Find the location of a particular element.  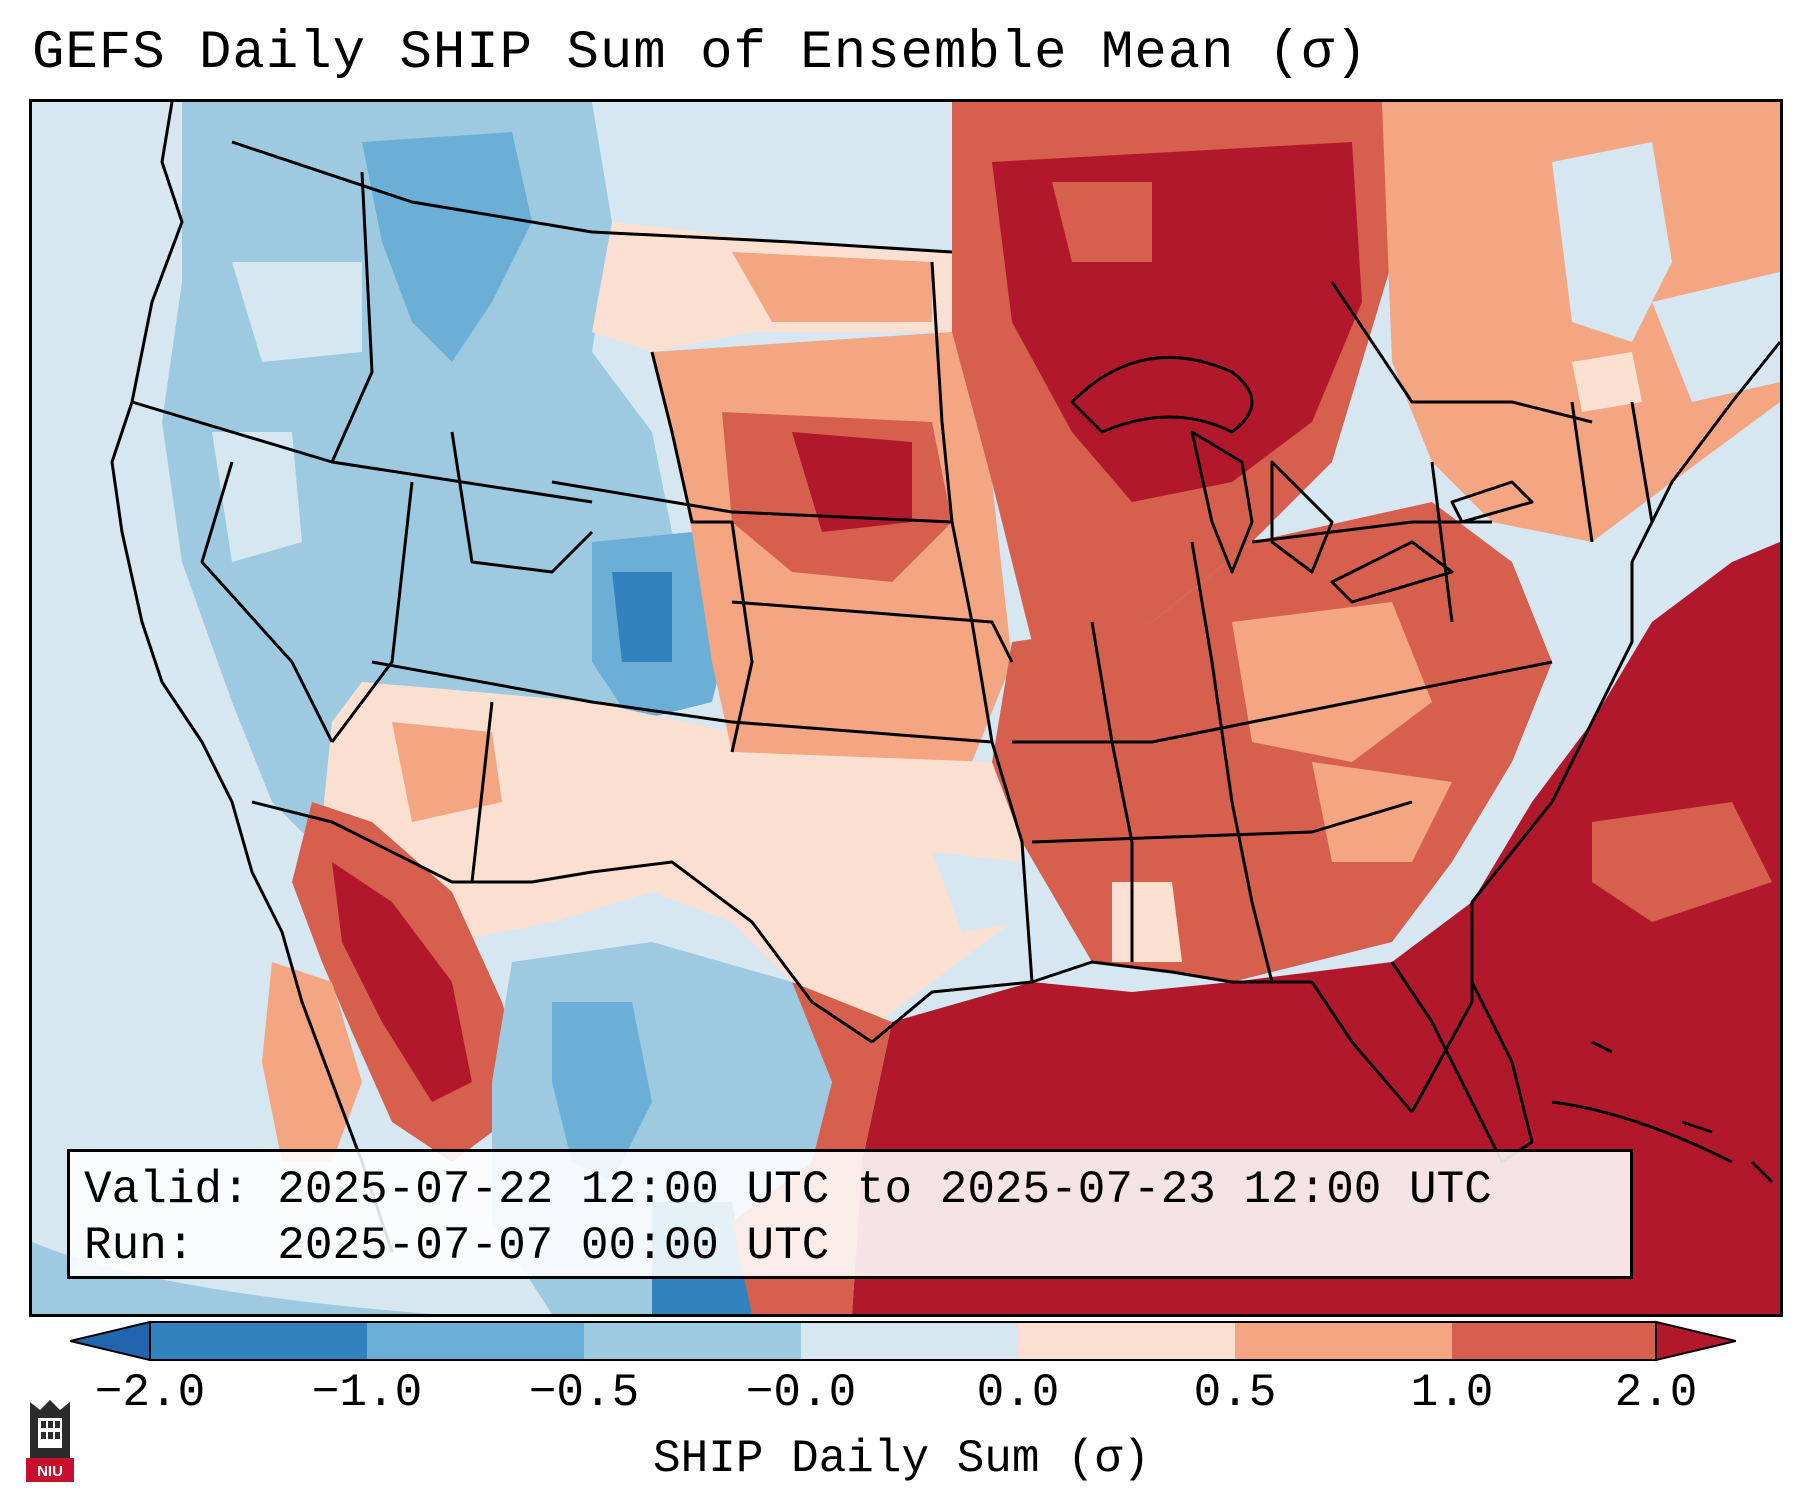

colorbar-tick-label: −1.0 is located at coordinates (367, 1393).